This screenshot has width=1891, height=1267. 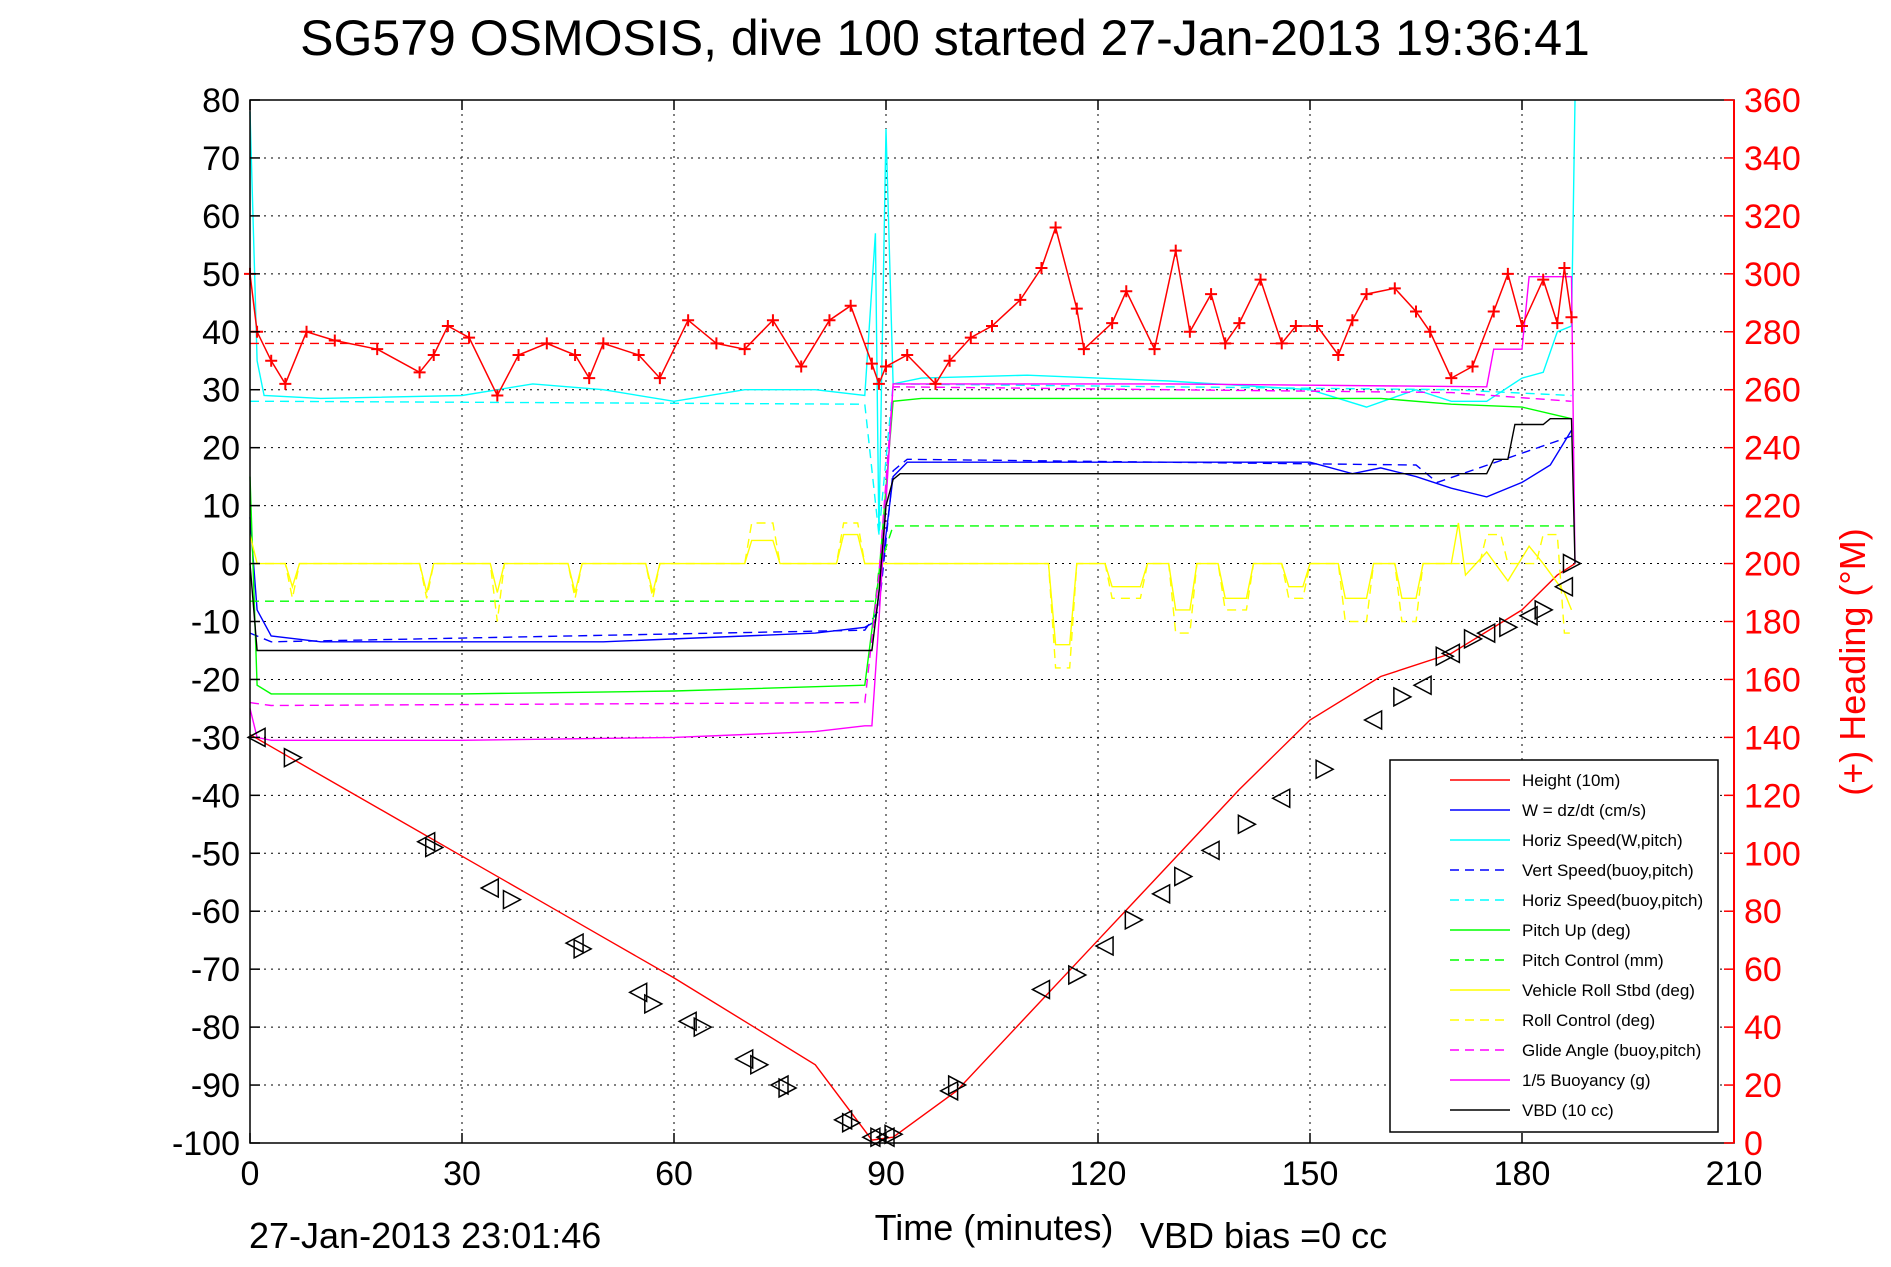 What do you see at coordinates (1753, 1144) in the screenshot?
I see `y-tick-label-right: 0` at bounding box center [1753, 1144].